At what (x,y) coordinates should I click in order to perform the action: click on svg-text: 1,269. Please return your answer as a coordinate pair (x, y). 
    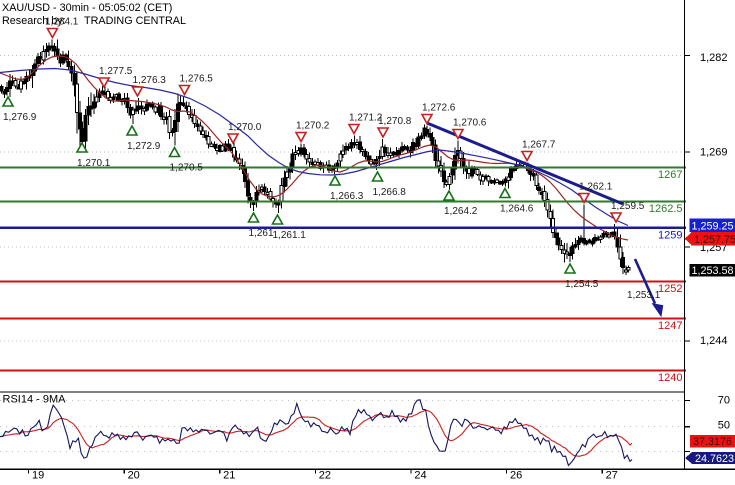
    Looking at the image, I should click on (714, 153).